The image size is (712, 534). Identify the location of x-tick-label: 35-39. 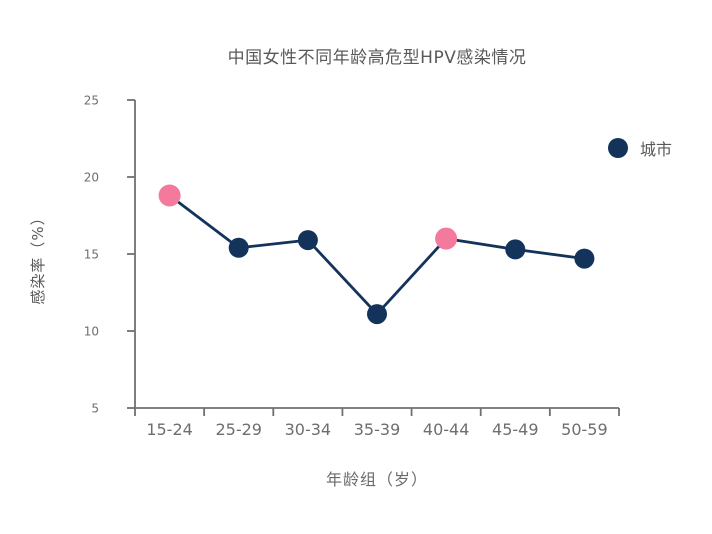
(377, 429).